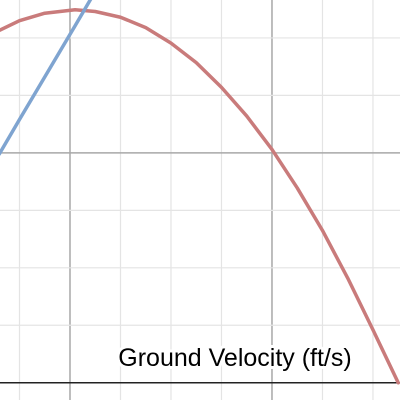 The image size is (400, 400). I want to click on curve, so click(46, 78).